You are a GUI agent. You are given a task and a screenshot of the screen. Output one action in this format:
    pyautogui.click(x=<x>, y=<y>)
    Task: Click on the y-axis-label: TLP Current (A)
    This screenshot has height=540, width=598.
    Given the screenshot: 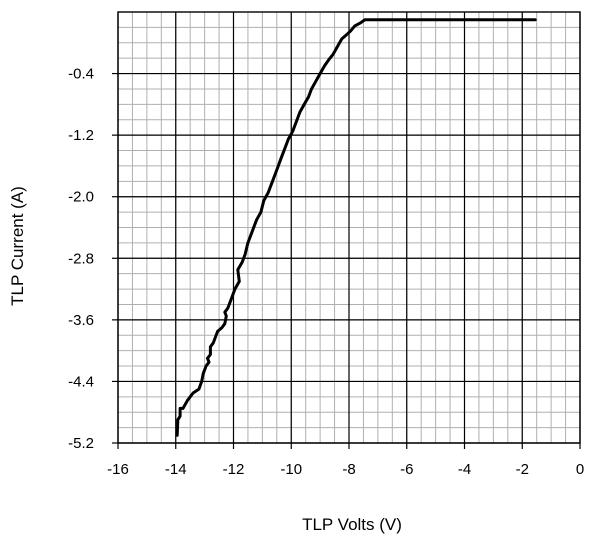 What is the action you would take?
    pyautogui.click(x=17, y=246)
    